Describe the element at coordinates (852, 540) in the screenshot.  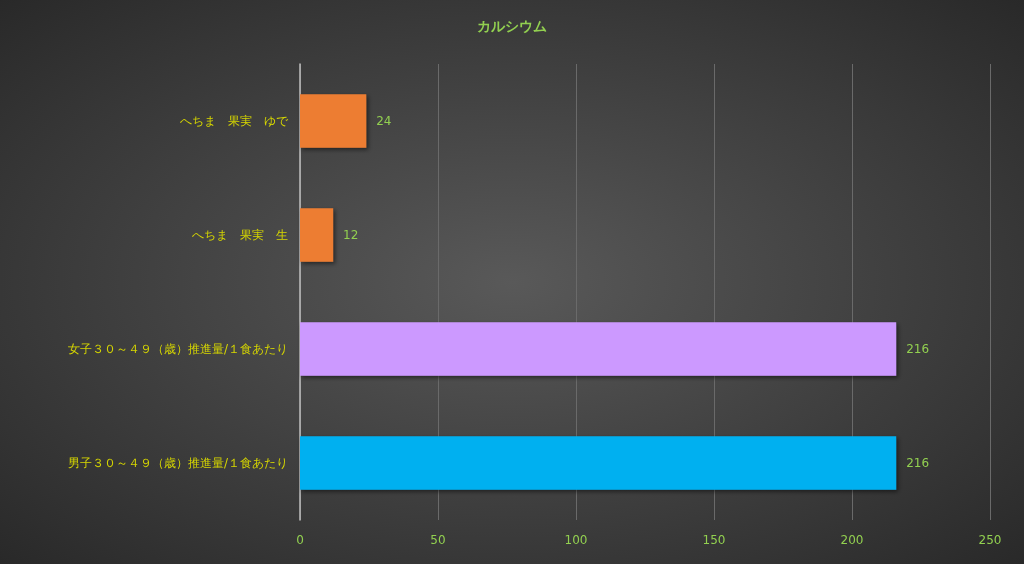
I see `x-tick-label: 200` at that location.